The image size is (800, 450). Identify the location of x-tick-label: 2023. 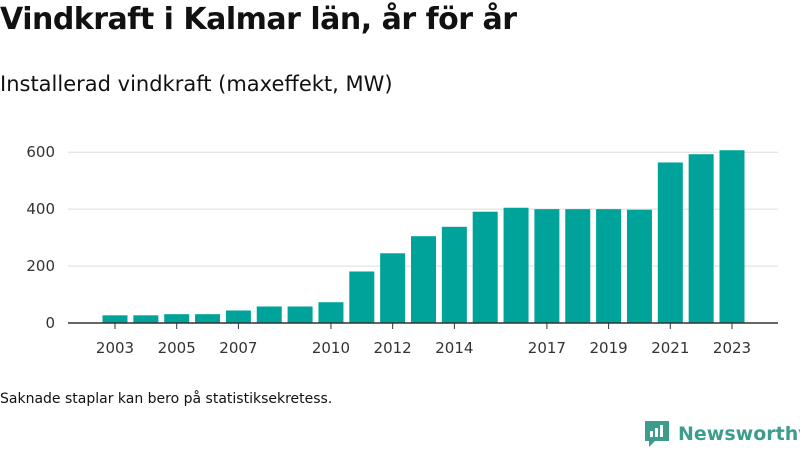
(732, 348).